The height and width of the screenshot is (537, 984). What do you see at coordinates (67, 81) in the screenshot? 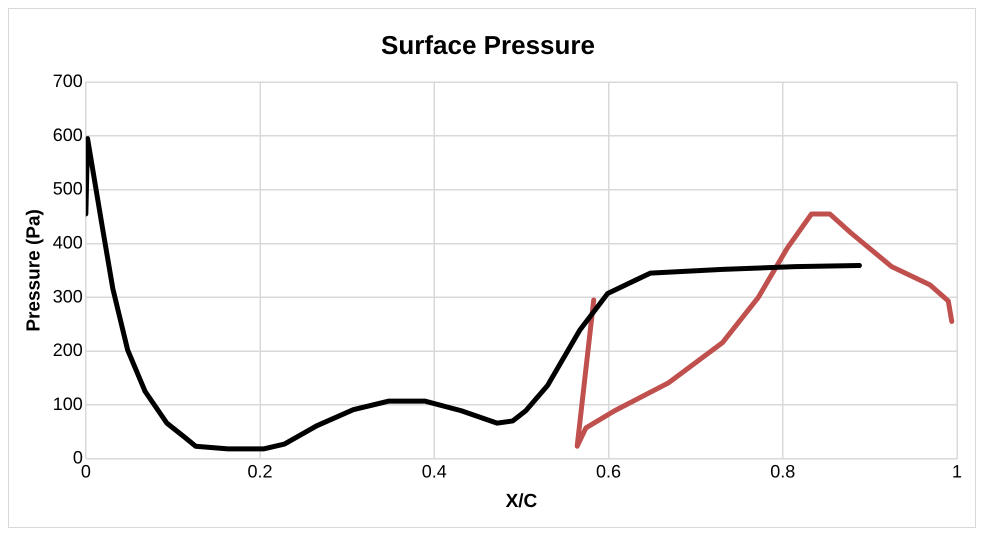
I see `y-tick-label: 700` at bounding box center [67, 81].